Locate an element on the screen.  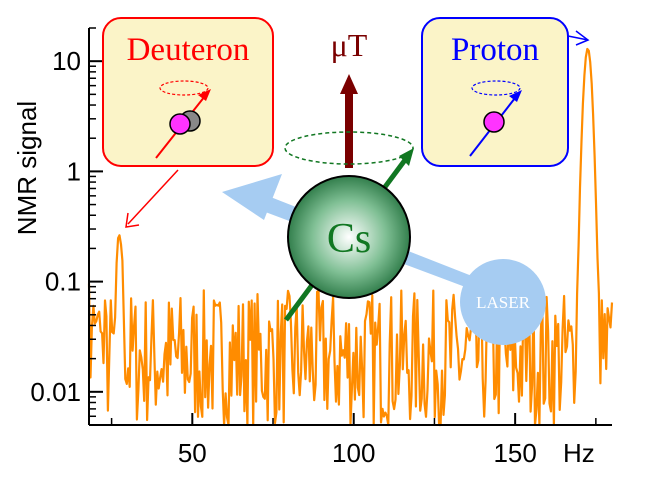
deuteron-proton-particle is located at coordinates (180, 124).